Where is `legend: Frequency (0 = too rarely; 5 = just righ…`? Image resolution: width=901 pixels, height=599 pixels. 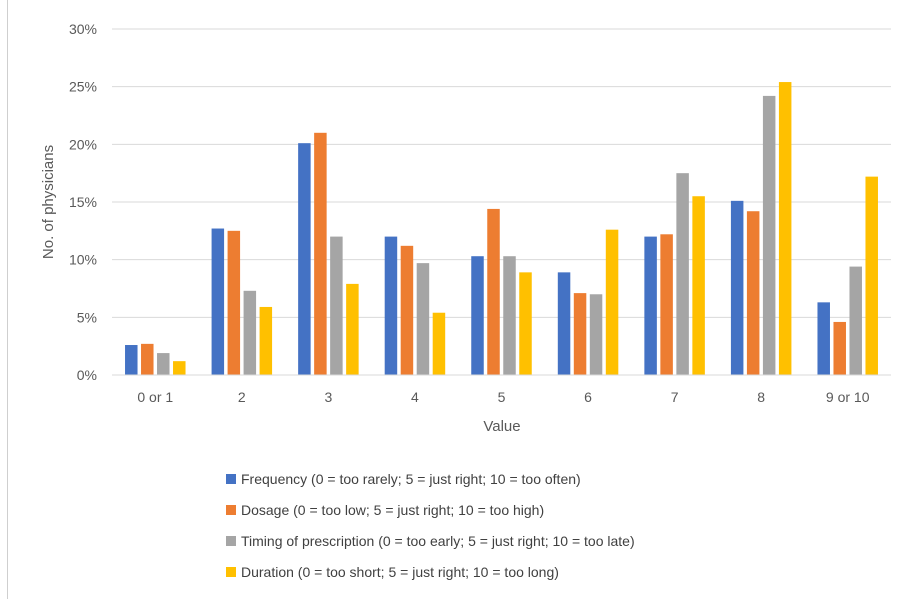 legend: Frequency (0 = too rarely; 5 = just righ… is located at coordinates (430, 525).